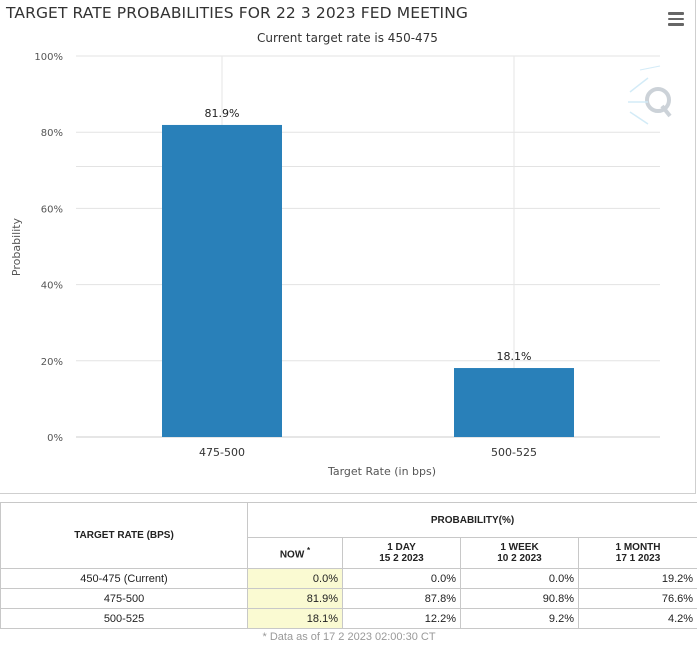 The image size is (697, 655). I want to click on header-probability: PROBABILITY(%), so click(471, 520).